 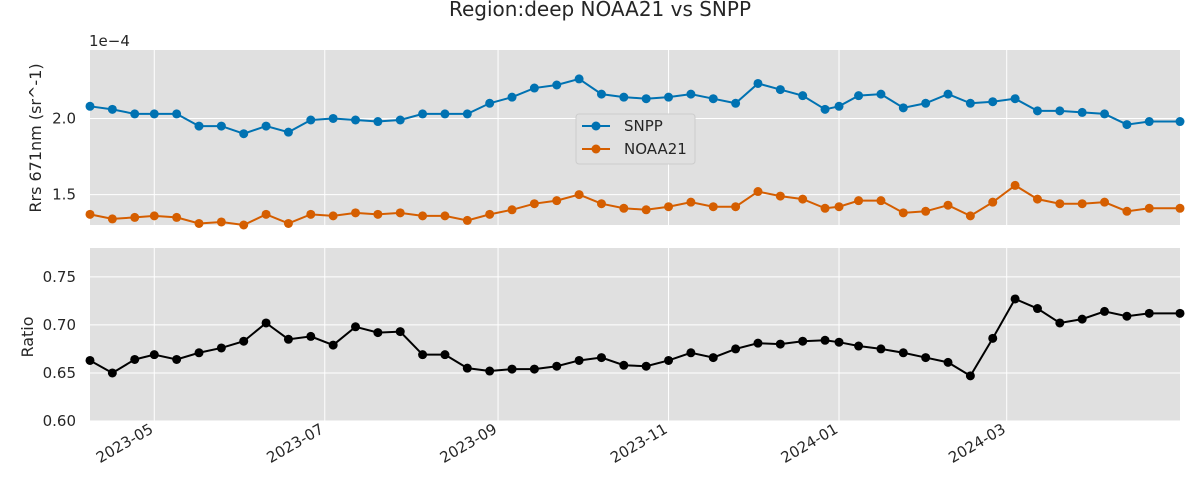 I want to click on top-y-axis-label: Rrs 671nm (sr^-1), so click(x=35, y=137).